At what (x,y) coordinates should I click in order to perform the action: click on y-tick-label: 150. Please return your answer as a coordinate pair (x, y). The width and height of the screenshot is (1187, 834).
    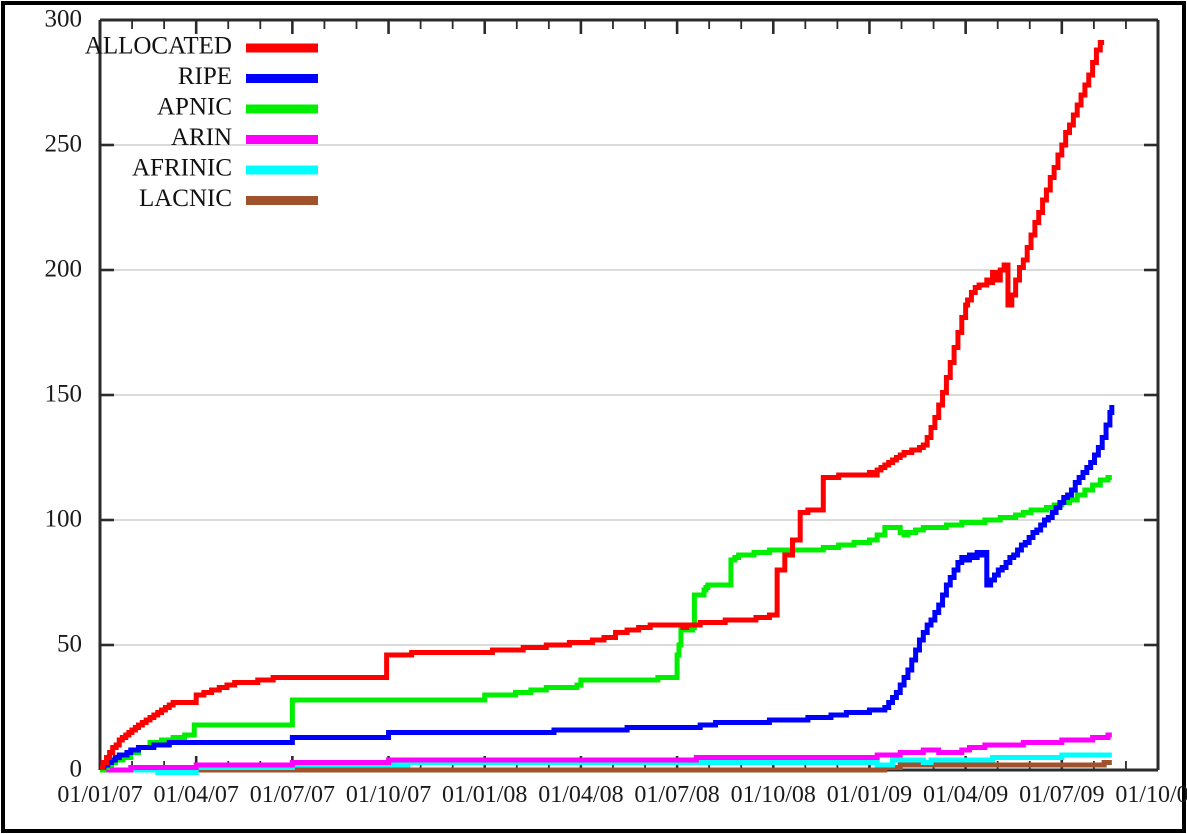
    Looking at the image, I should click on (64, 394).